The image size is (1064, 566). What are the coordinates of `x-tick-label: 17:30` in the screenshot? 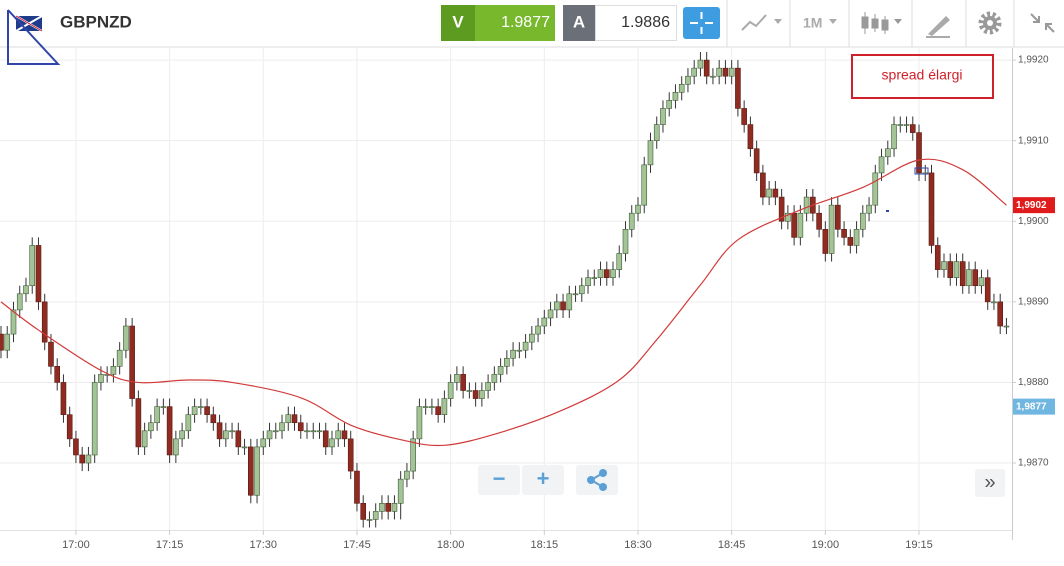 It's located at (264, 545).